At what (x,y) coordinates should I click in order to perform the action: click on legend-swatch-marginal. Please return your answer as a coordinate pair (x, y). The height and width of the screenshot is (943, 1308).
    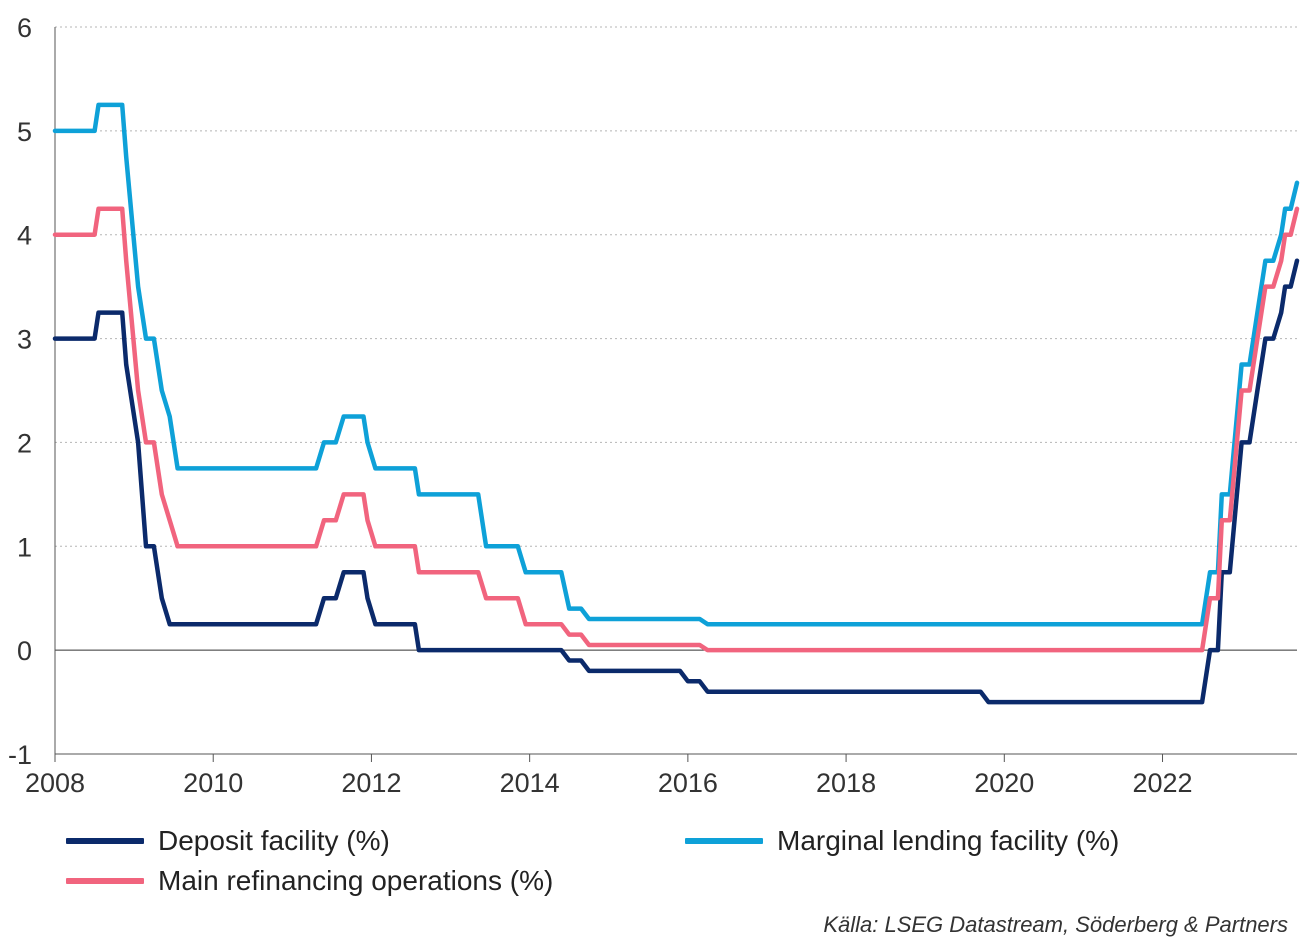
    Looking at the image, I should click on (724, 841).